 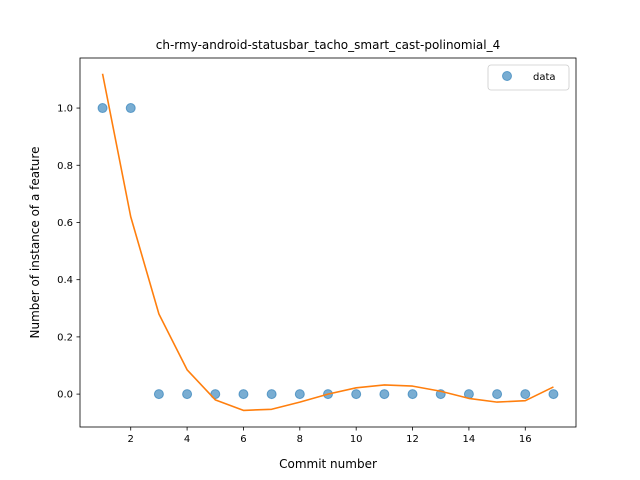 I want to click on x-tick-label: 16, so click(x=525, y=439).